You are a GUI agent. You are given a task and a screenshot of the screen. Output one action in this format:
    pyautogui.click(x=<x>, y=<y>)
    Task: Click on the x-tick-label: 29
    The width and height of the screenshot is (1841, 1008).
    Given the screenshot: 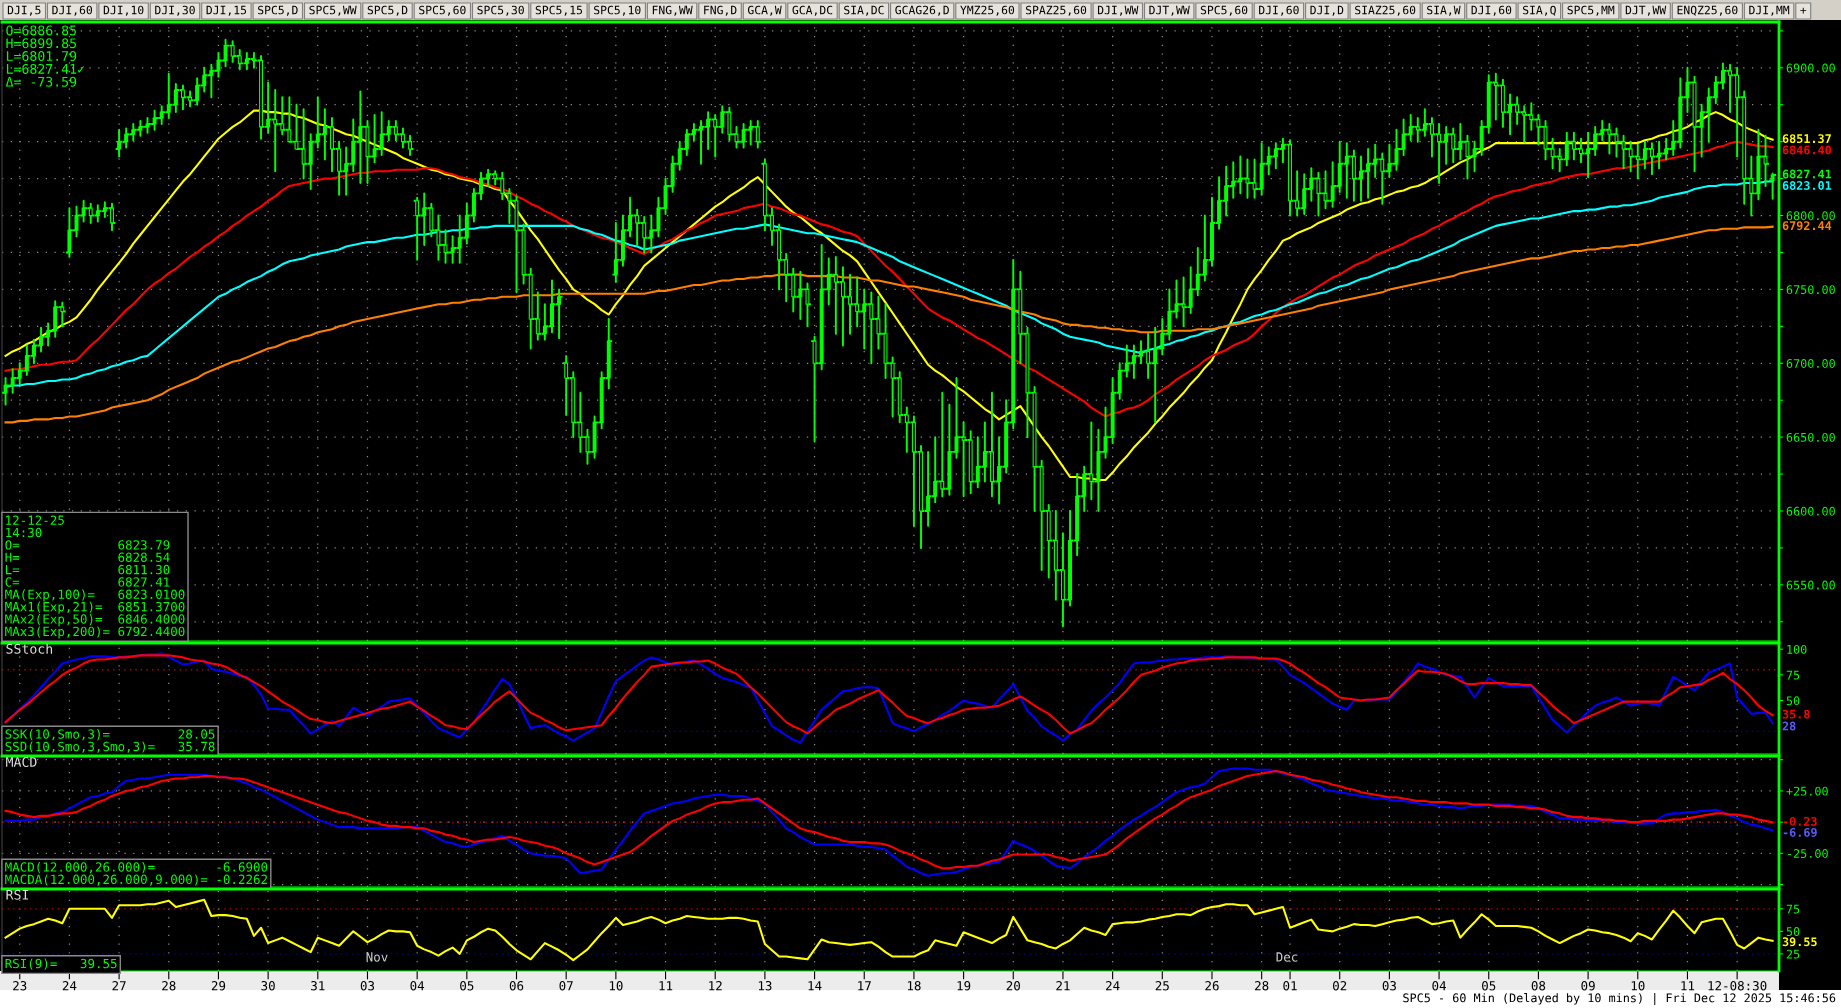 What is the action you would take?
    pyautogui.click(x=218, y=986)
    